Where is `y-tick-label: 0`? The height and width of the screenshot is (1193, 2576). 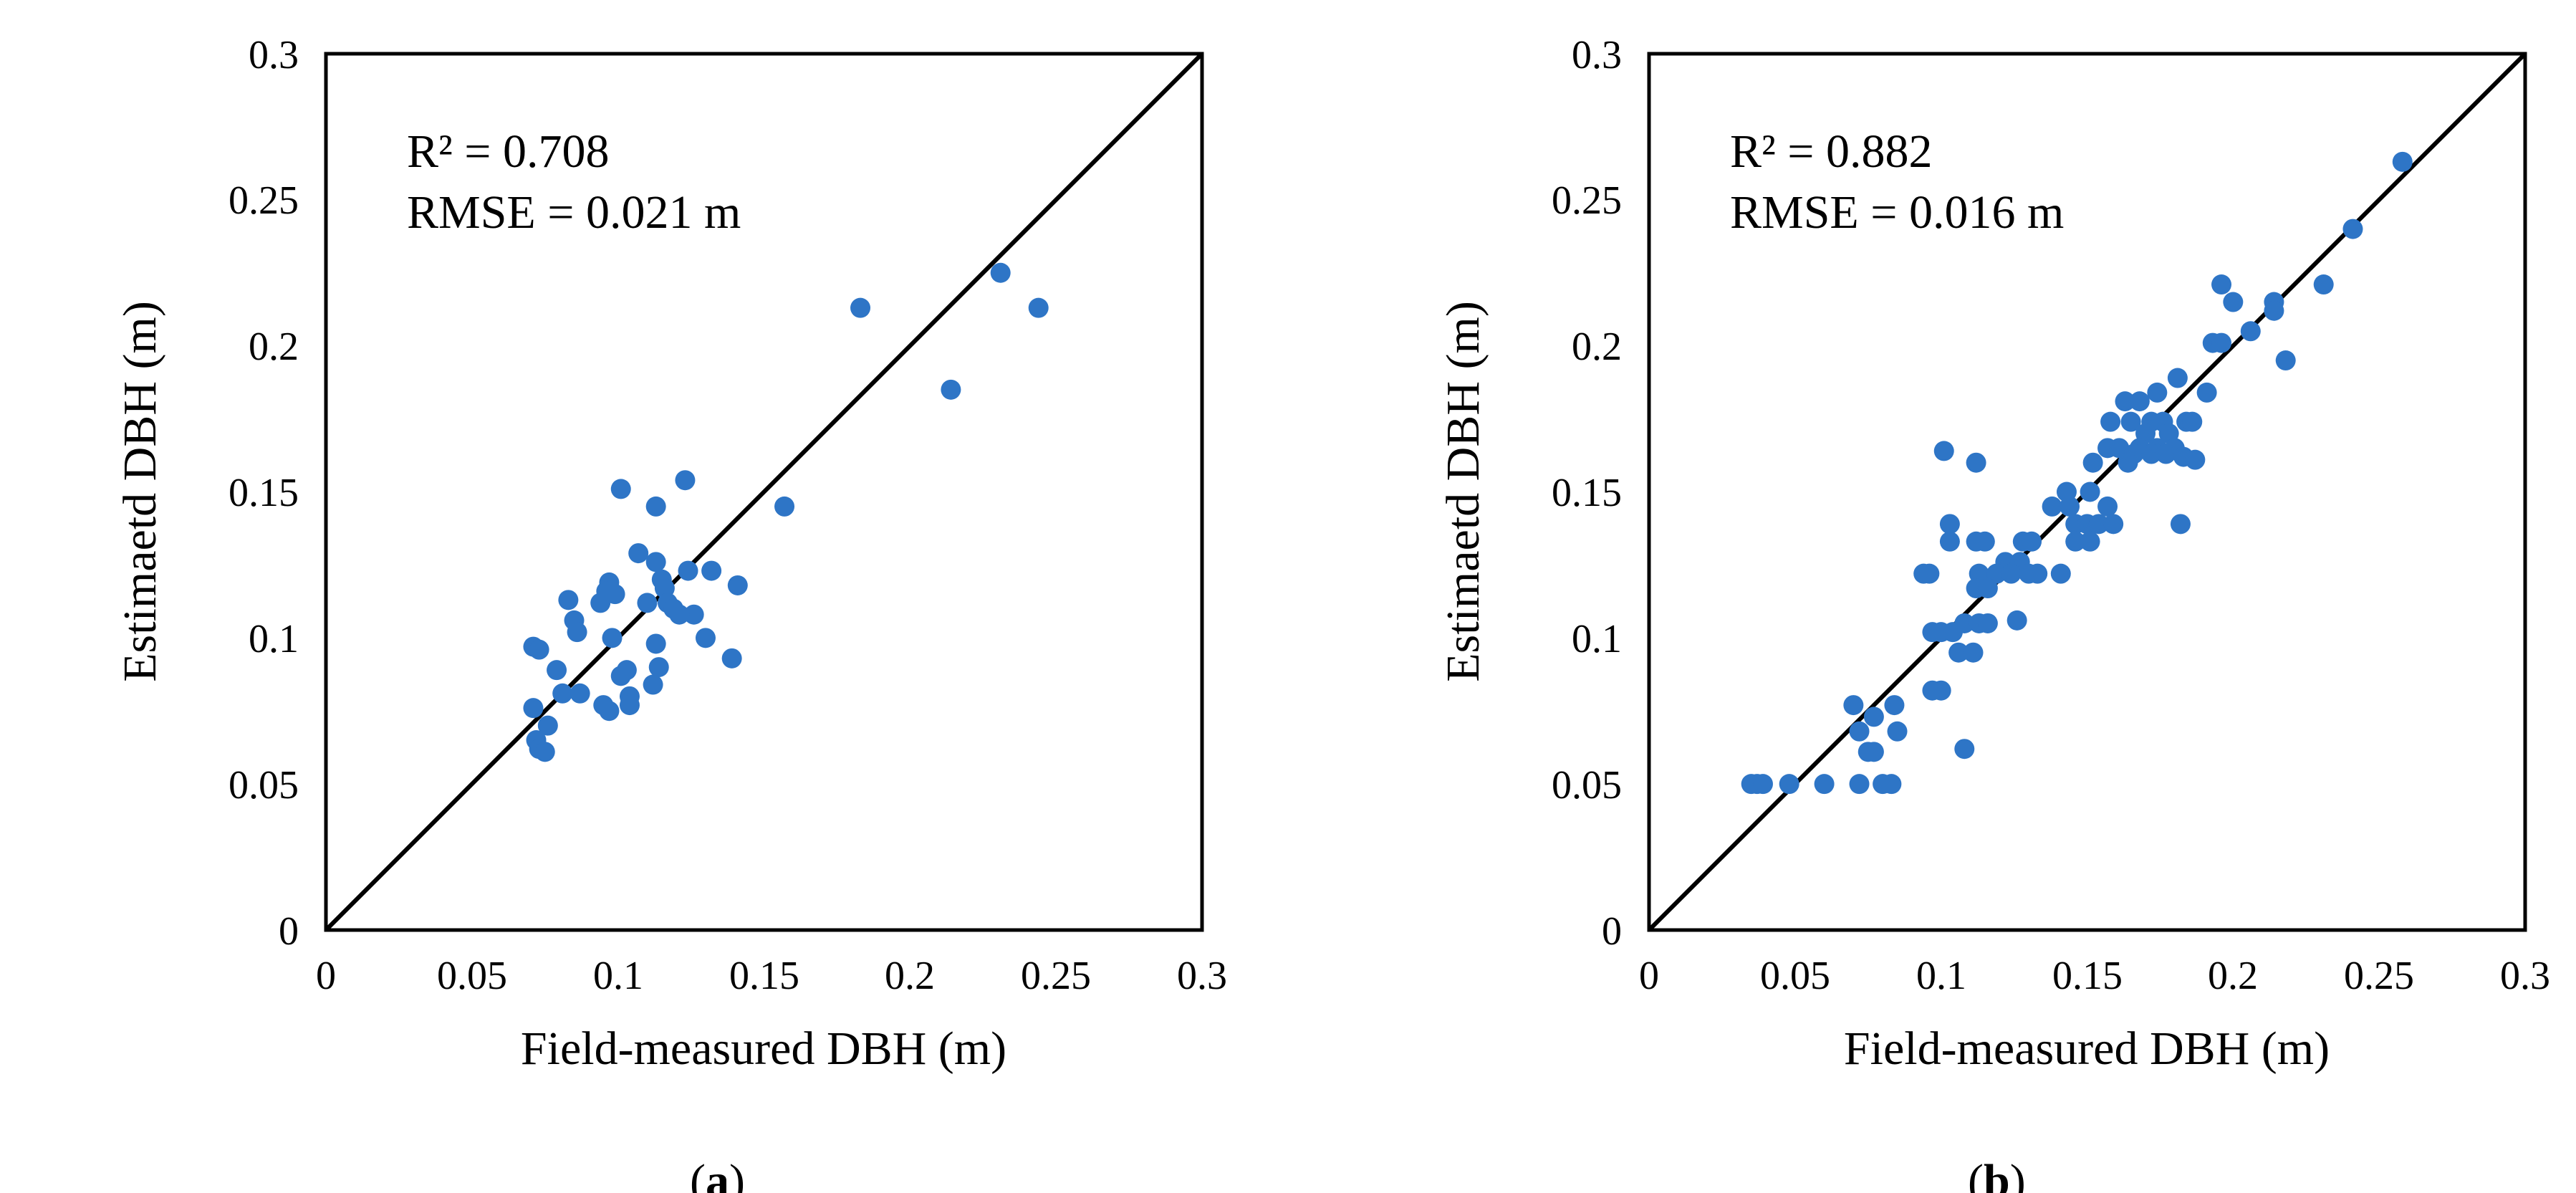 y-tick-label: 0 is located at coordinates (289, 931).